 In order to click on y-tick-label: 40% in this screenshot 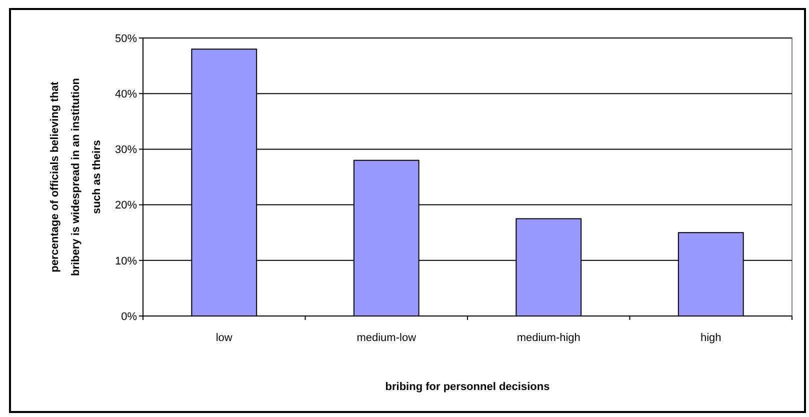, I will do `click(126, 94)`.